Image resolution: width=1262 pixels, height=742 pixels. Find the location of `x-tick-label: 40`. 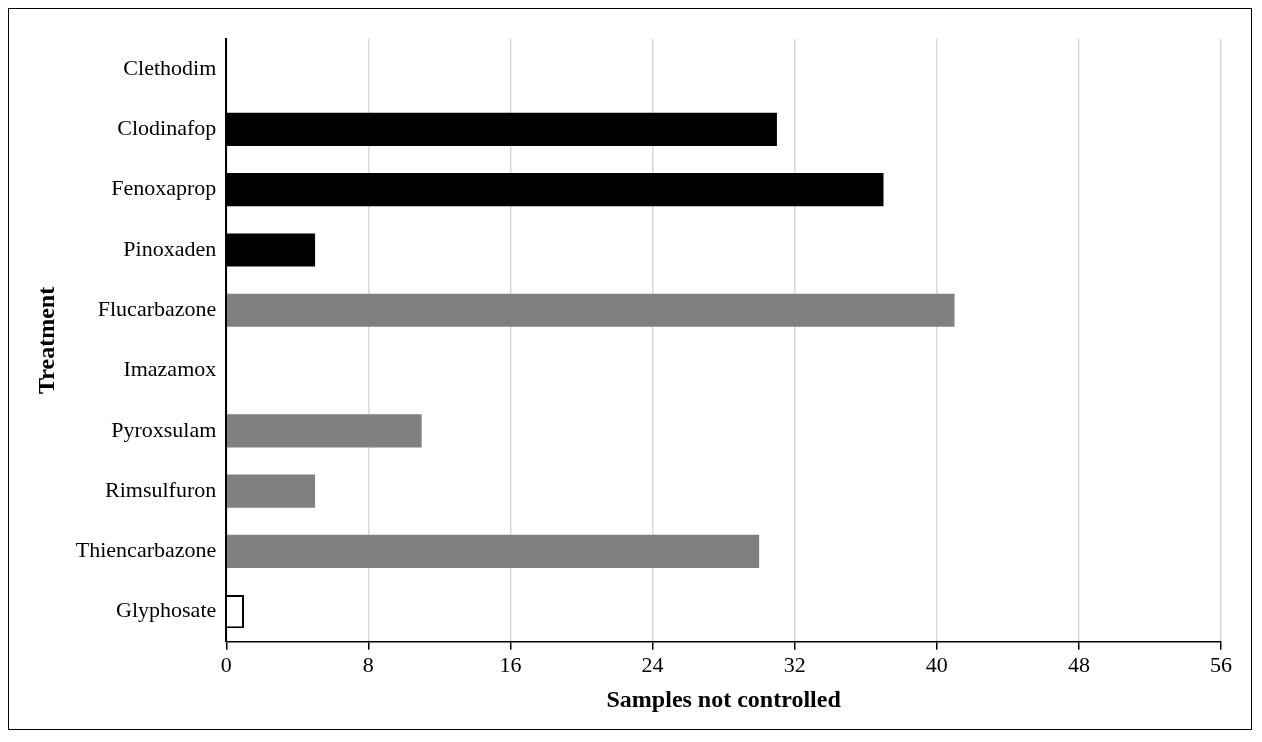

x-tick-label: 40 is located at coordinates (936, 664).